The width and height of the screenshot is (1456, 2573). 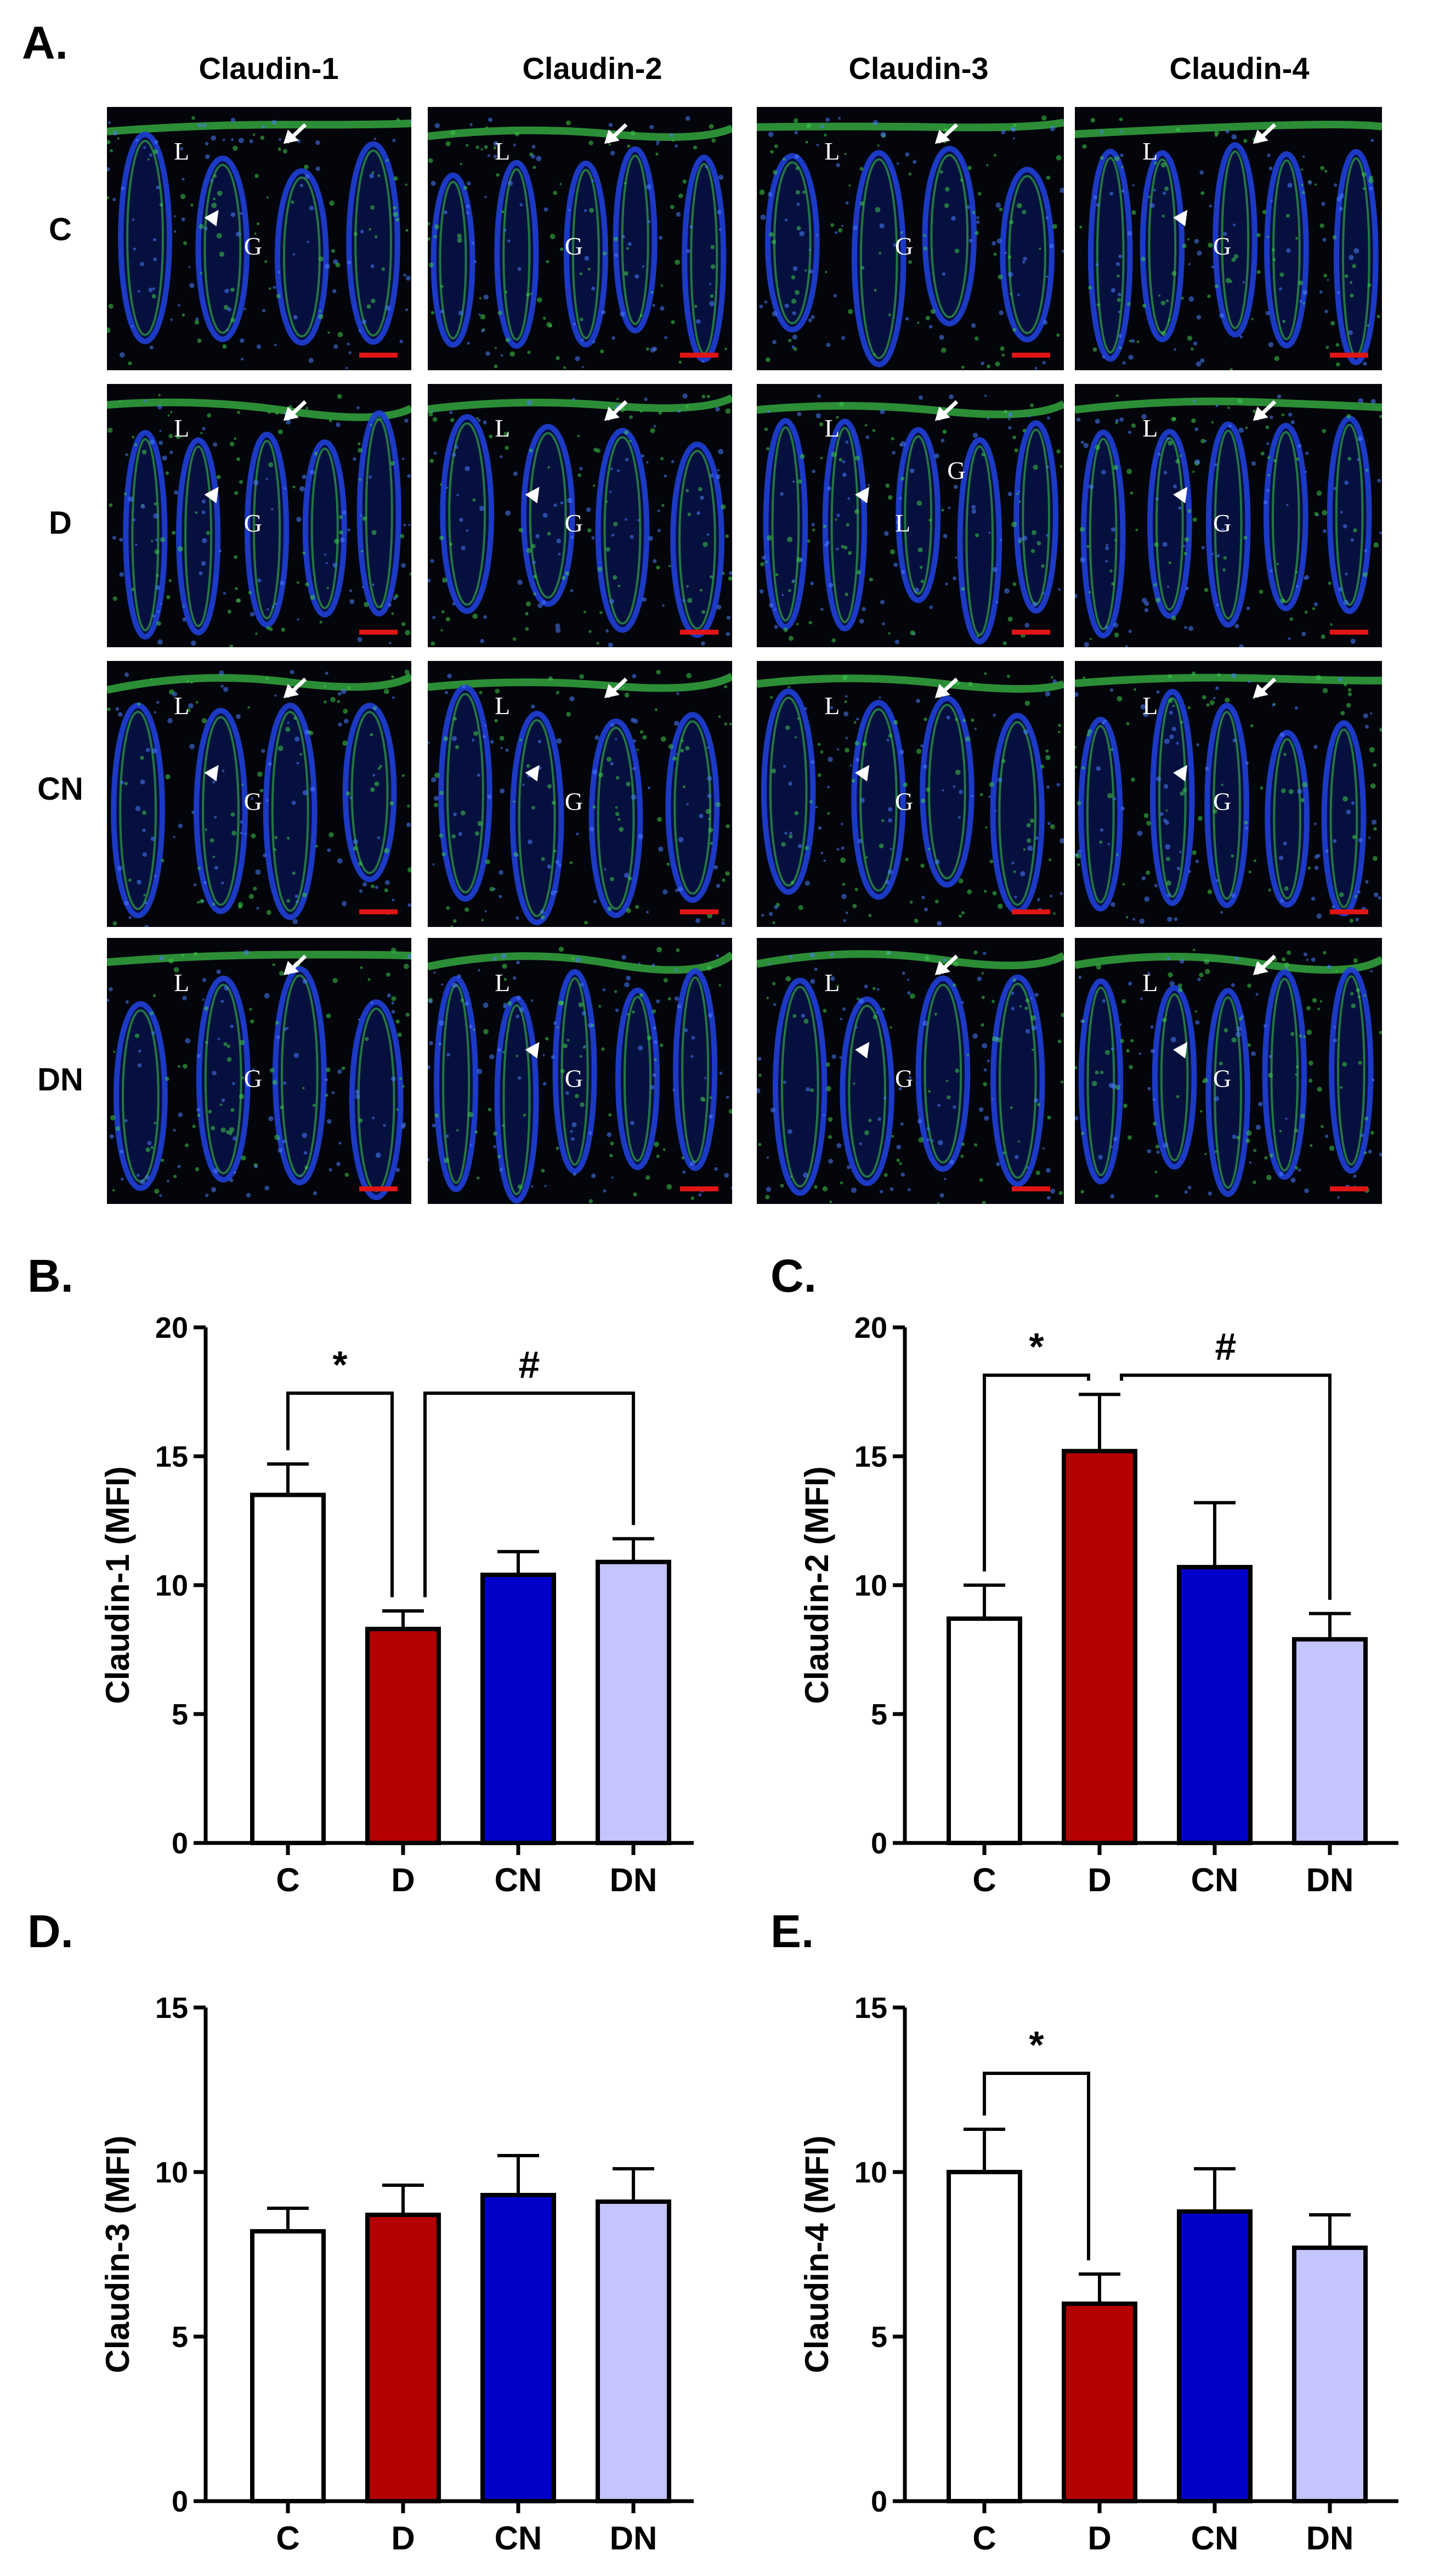 What do you see at coordinates (378, 513) in the screenshot?
I see `gland-crypt` at bounding box center [378, 513].